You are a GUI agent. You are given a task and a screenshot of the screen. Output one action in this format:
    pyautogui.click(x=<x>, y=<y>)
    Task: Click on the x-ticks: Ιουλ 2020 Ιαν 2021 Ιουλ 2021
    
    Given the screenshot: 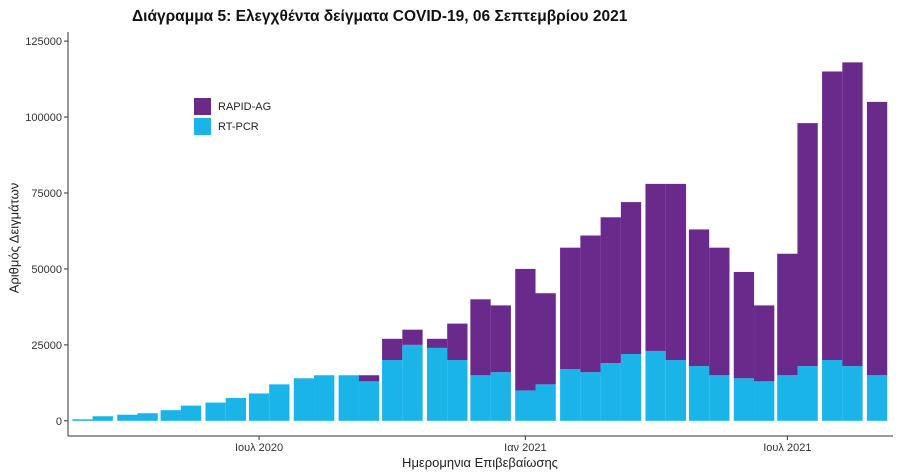 What is the action you would take?
    pyautogui.click(x=523, y=445)
    